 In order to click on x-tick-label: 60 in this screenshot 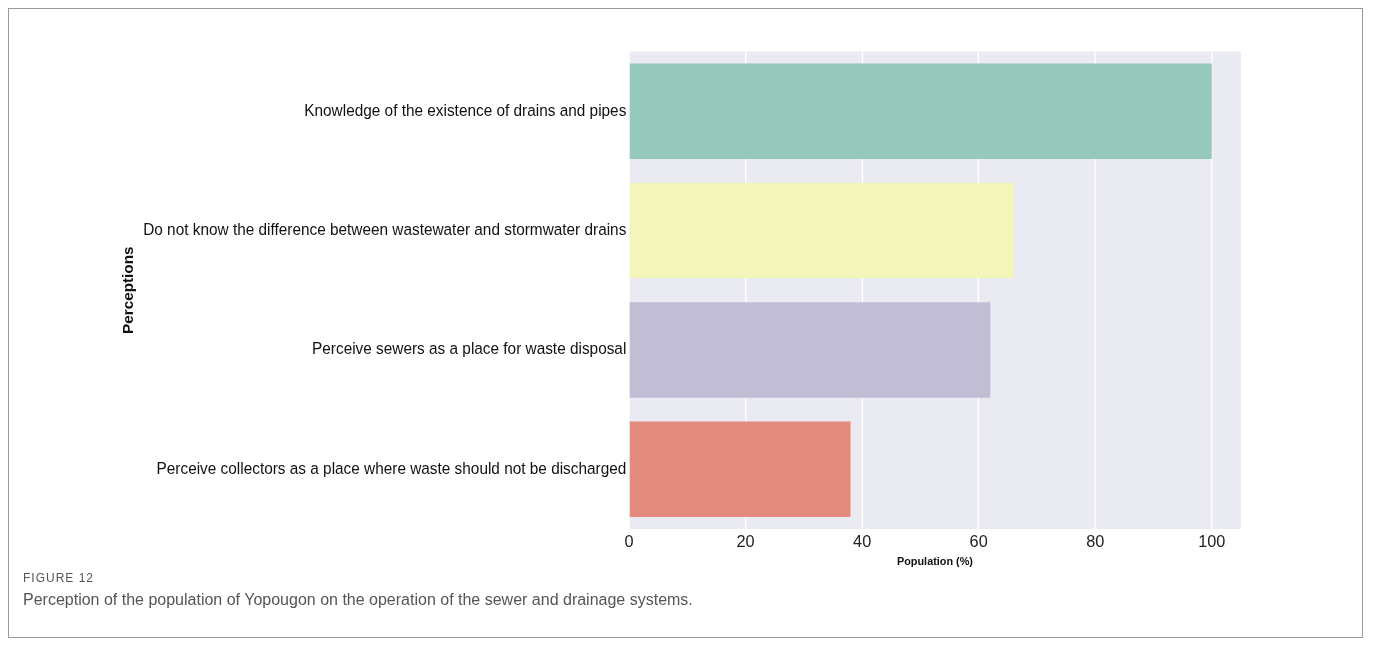, I will do `click(978, 541)`.